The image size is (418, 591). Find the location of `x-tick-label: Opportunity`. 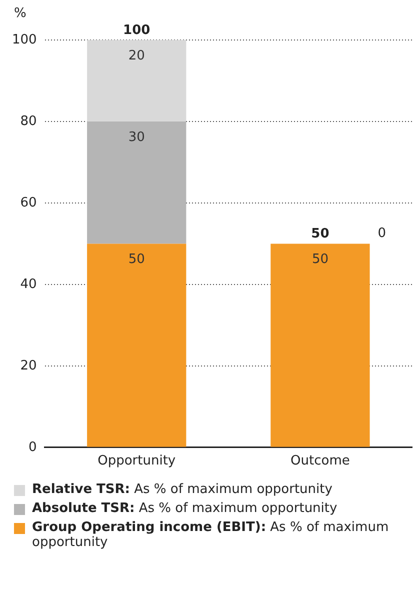

x-tick-label: Opportunity is located at coordinates (137, 461).